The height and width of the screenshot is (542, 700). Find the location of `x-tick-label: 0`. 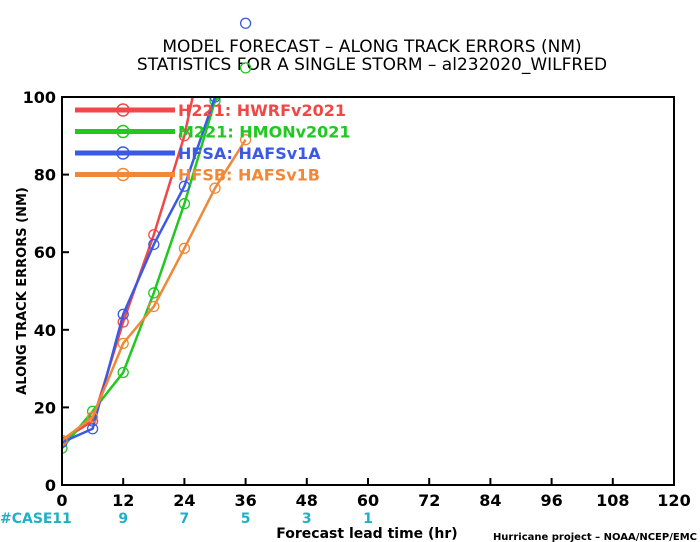

x-tick-label: 0 is located at coordinates (61, 500).